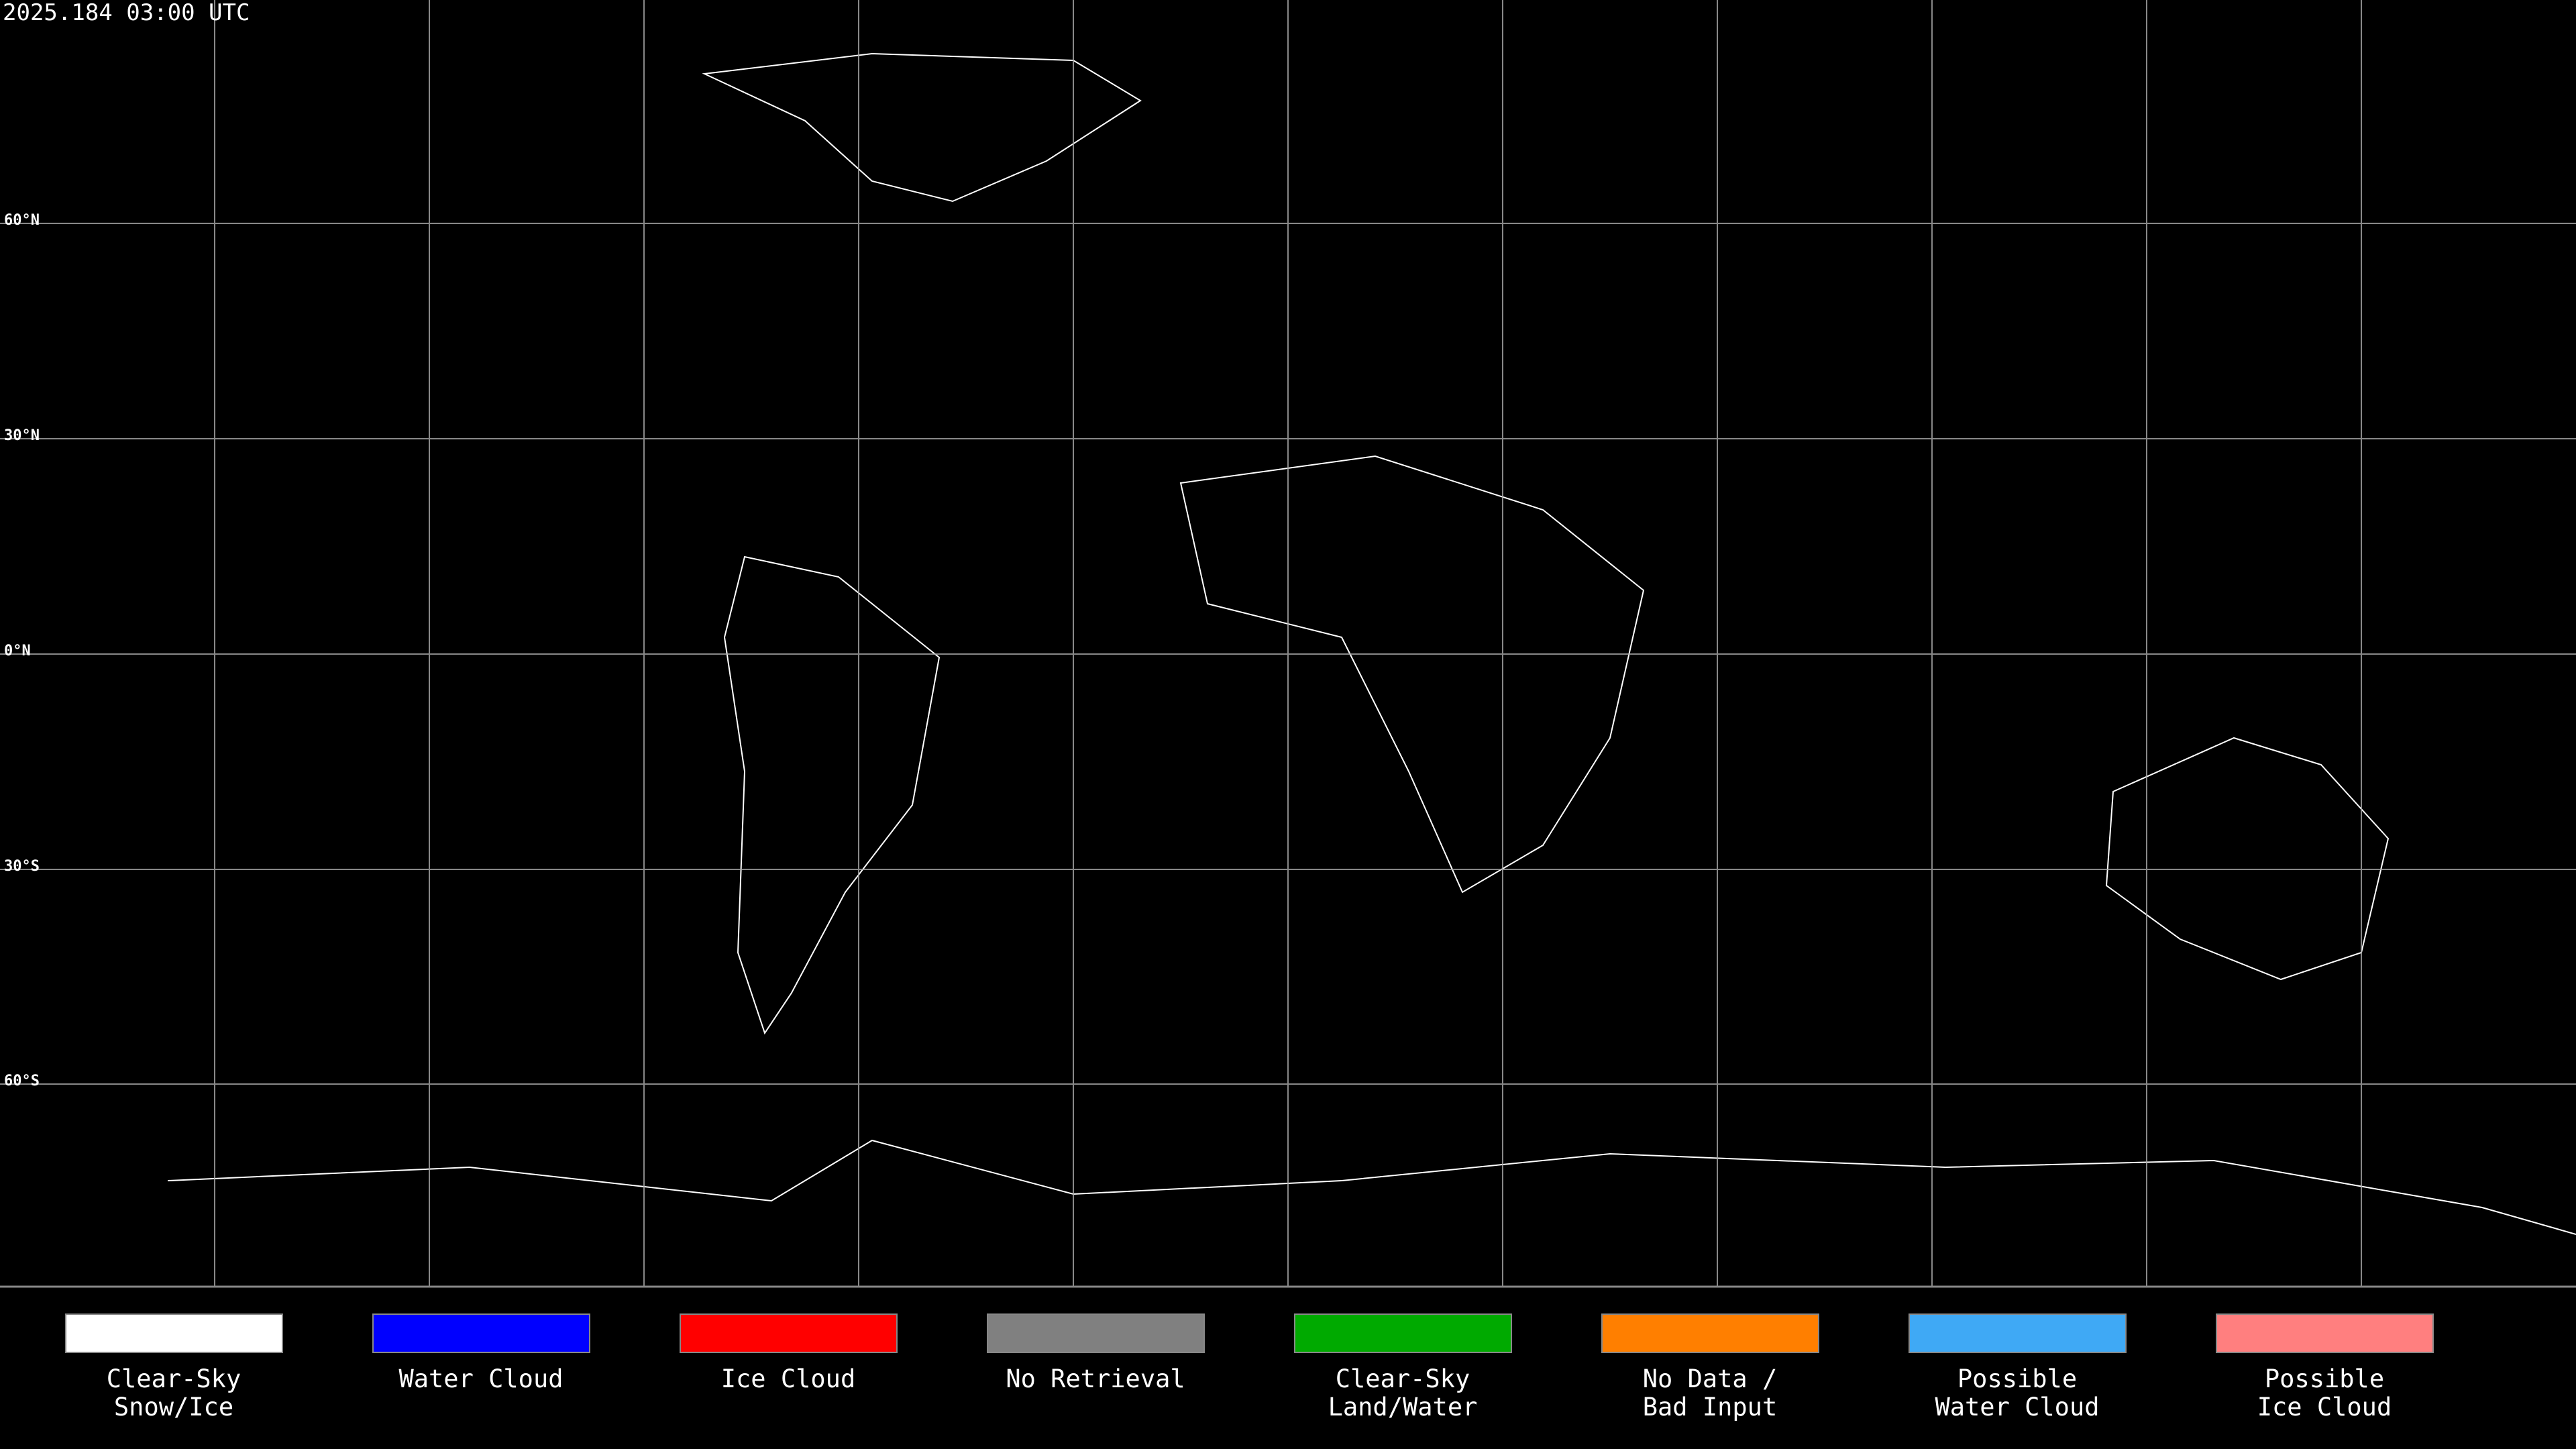 This screenshot has width=2576, height=1449. I want to click on latitude-label: 60°S, so click(22, 1081).